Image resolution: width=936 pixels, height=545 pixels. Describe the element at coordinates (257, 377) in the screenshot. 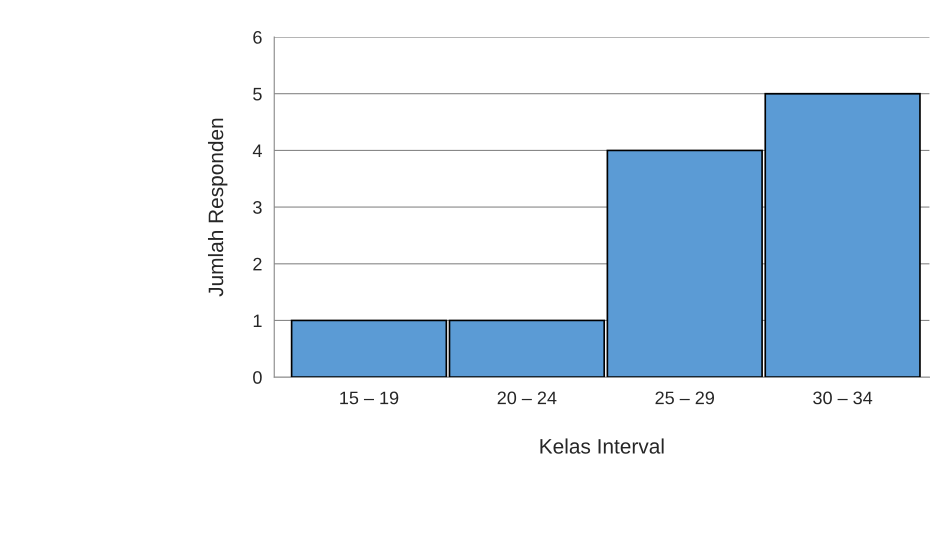

I see `y-tick-label: 0` at that location.